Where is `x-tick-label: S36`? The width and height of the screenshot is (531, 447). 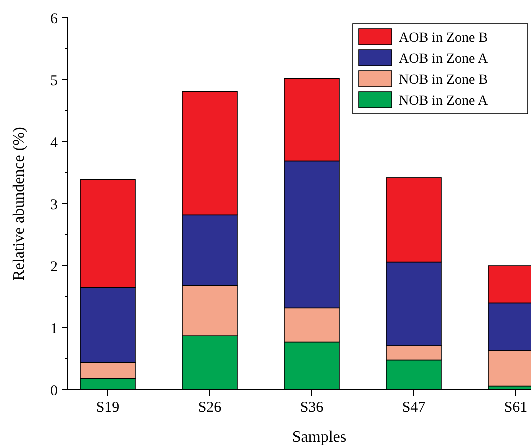
x-tick-label: S36 is located at coordinates (312, 408).